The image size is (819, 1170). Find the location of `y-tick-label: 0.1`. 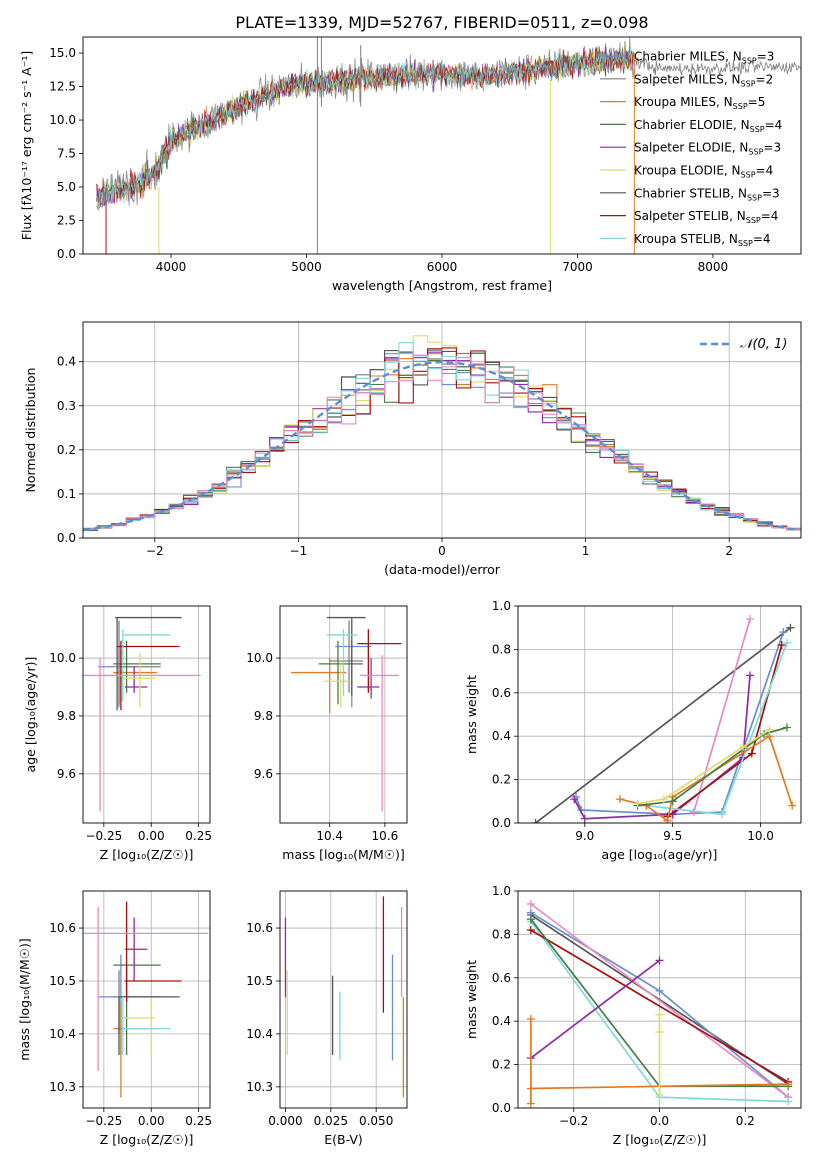

y-tick-label: 0.1 is located at coordinates (66, 494).